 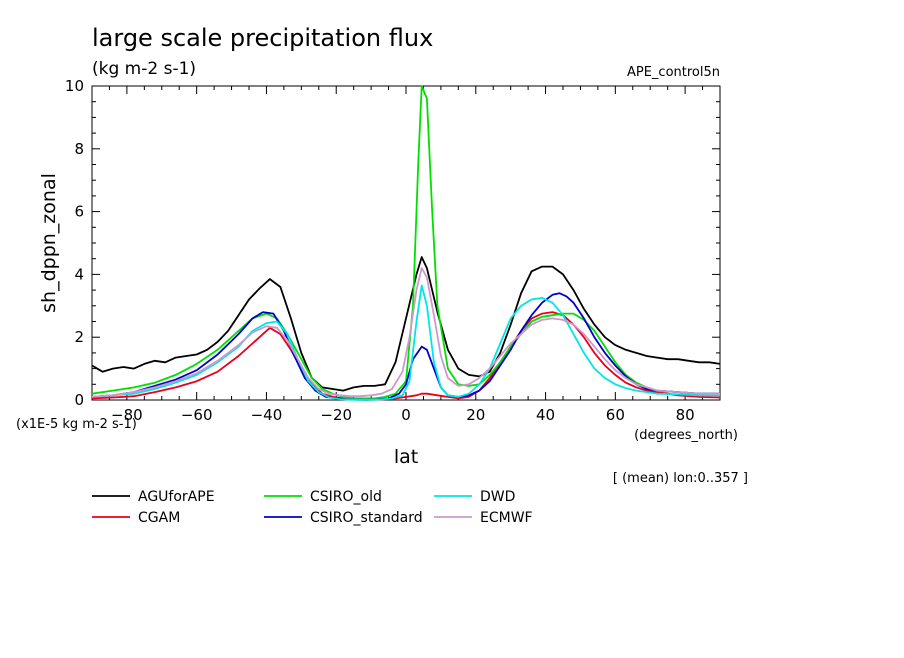 I want to click on series-line-csiro-standard, so click(x=405, y=346).